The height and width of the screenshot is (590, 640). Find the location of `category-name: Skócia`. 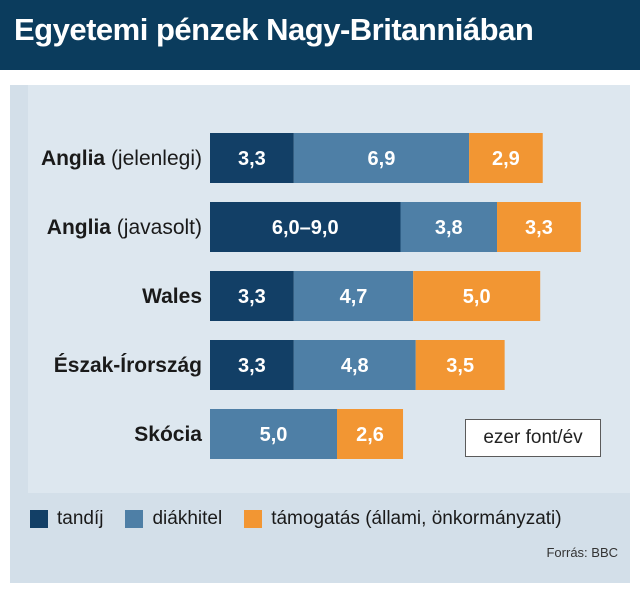

category-name: Skócia is located at coordinates (168, 434).